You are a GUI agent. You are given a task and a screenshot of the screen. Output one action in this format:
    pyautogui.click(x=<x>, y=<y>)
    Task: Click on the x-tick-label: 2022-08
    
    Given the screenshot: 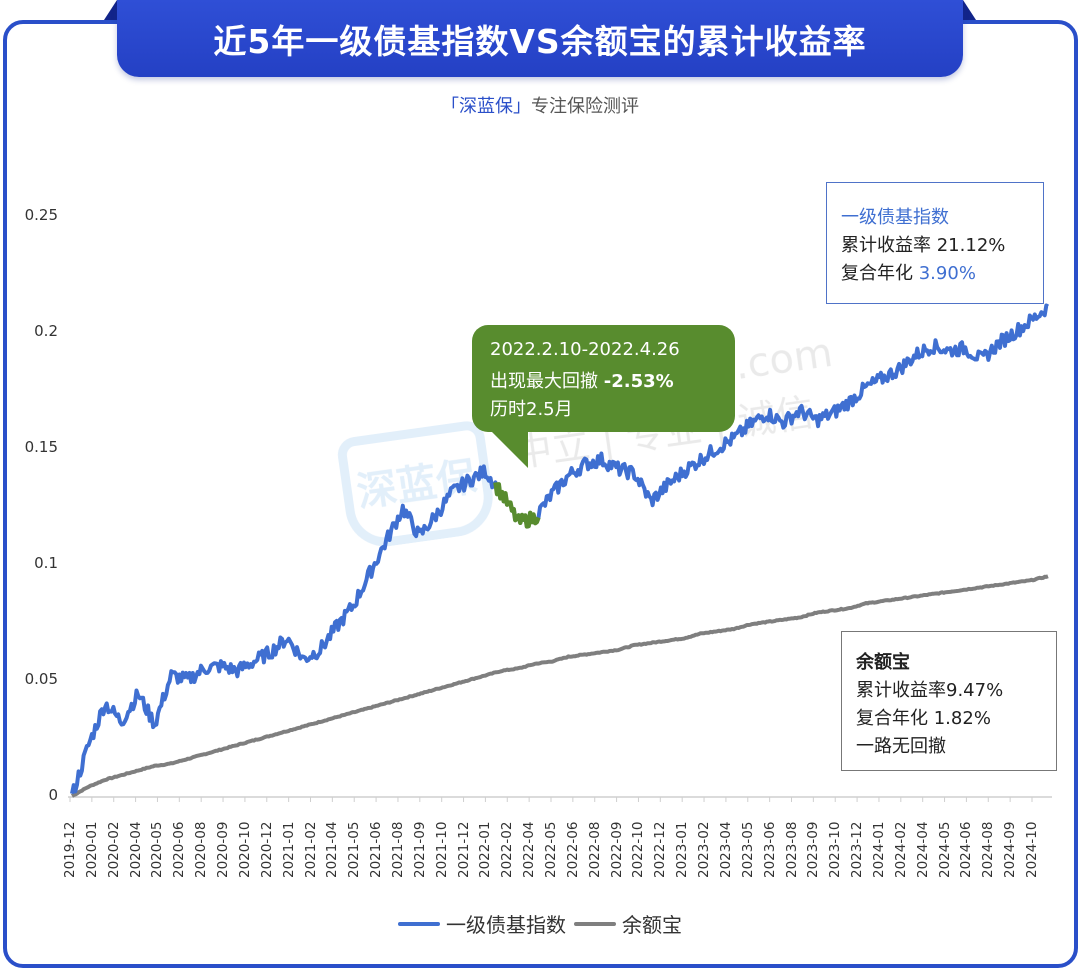 What is the action you would take?
    pyautogui.click(x=594, y=849)
    